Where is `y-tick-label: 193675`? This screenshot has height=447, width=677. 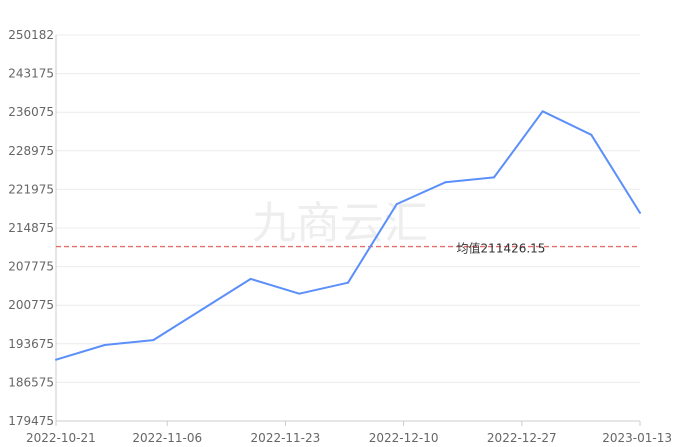
y-tick-label: 193675 is located at coordinates (31, 344).